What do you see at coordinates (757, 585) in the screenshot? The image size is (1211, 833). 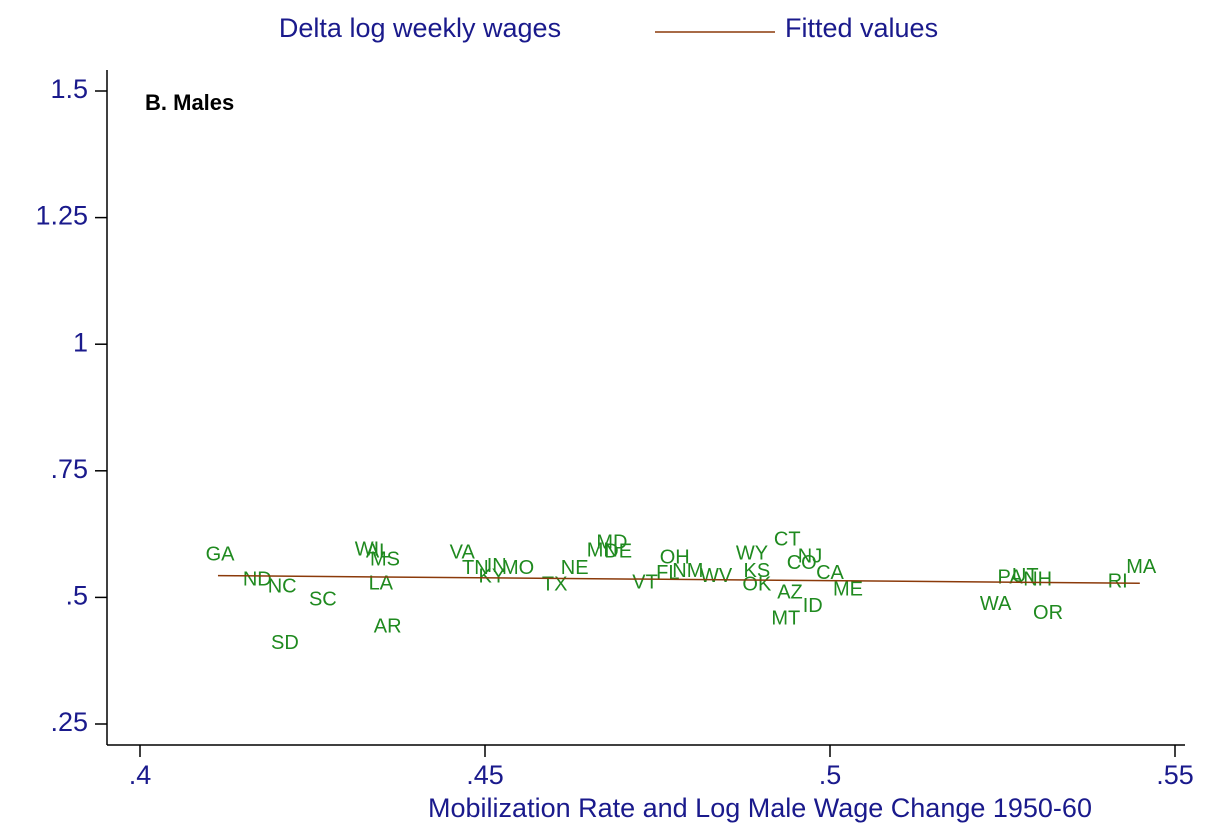 I see `point-label: OK` at bounding box center [757, 585].